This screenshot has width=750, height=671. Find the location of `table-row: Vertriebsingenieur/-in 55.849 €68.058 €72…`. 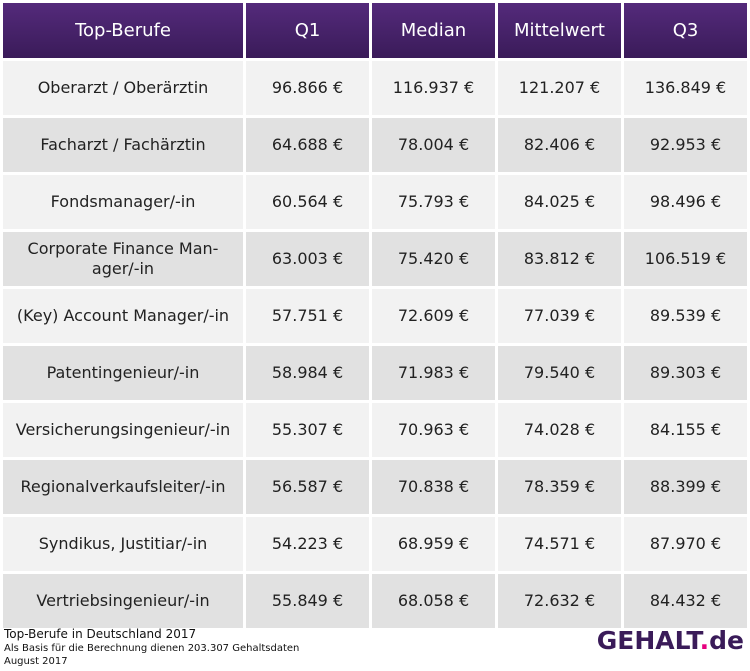

table-row: Vertriebsingenieur/-in 55.849 €68.058 €72… is located at coordinates (375, 601).